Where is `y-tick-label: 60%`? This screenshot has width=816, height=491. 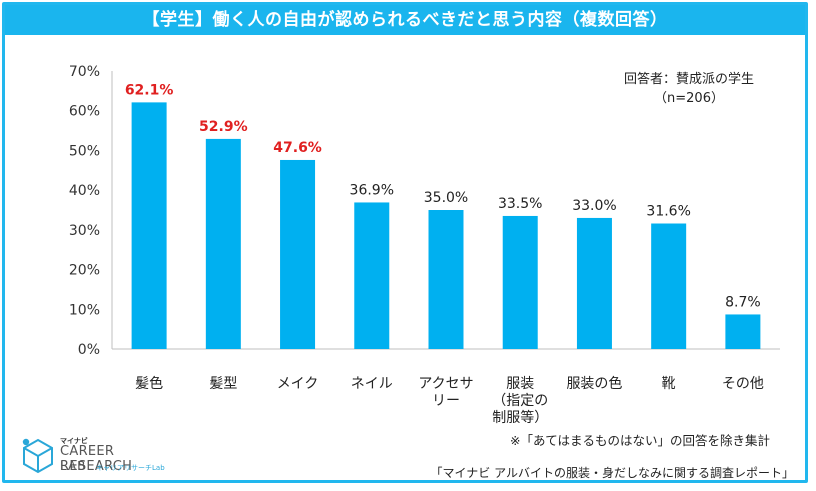
y-tick-label: 60% is located at coordinates (84, 112).